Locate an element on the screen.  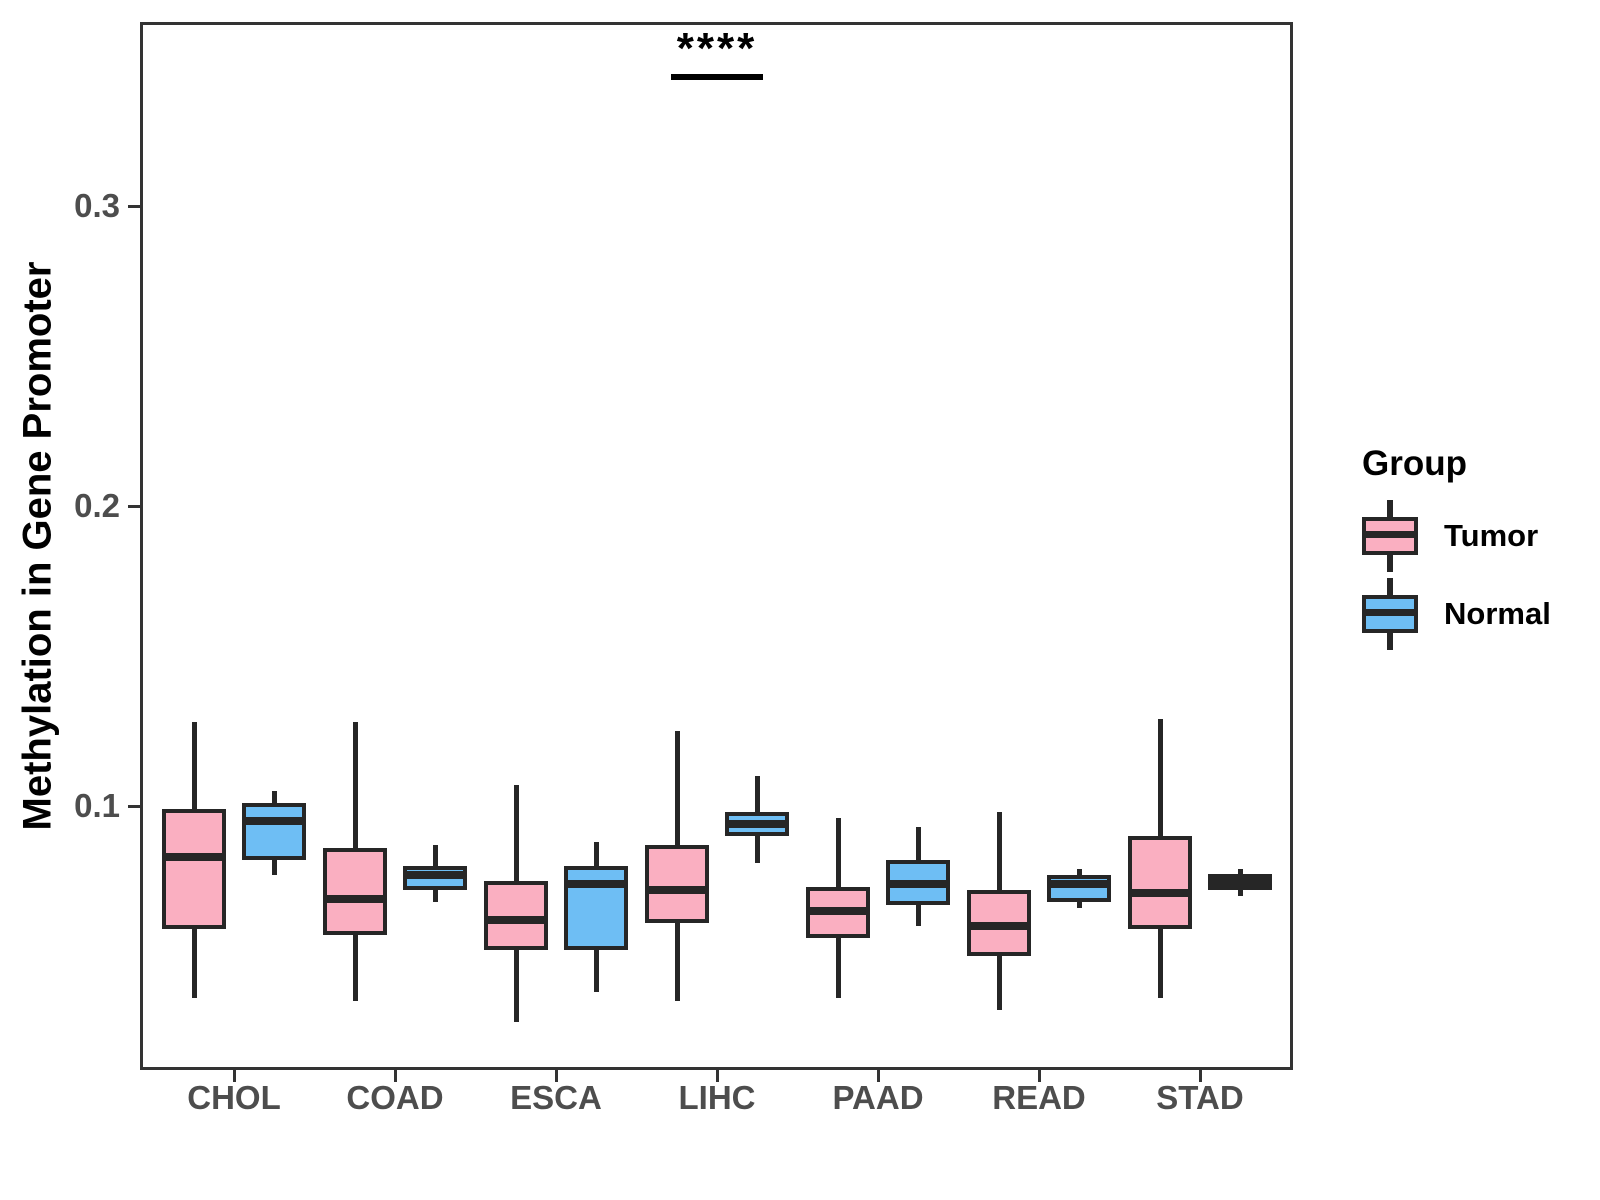
legend-title: Group is located at coordinates (1414, 463).